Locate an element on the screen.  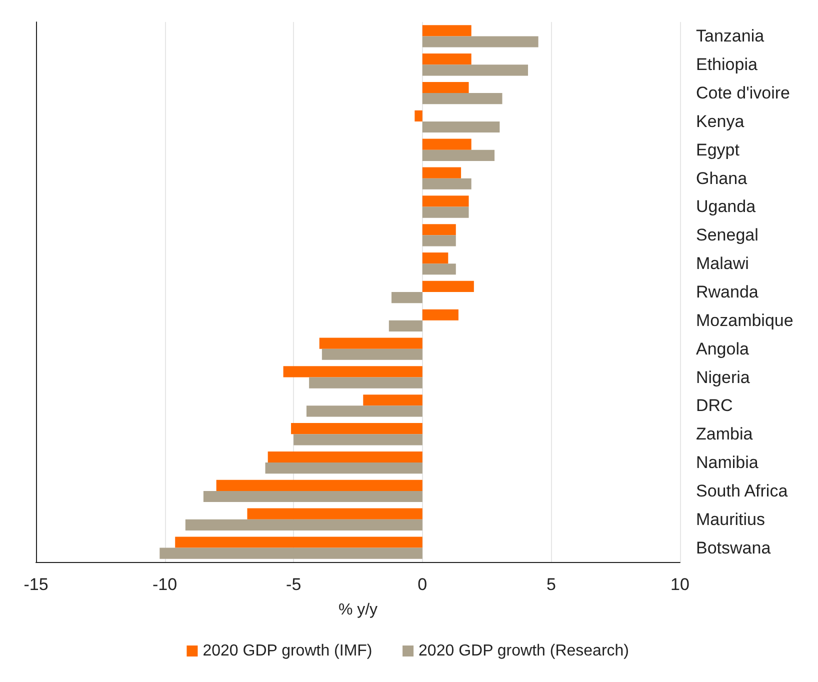
y-tick-label: Mozambique is located at coordinates (745, 320).